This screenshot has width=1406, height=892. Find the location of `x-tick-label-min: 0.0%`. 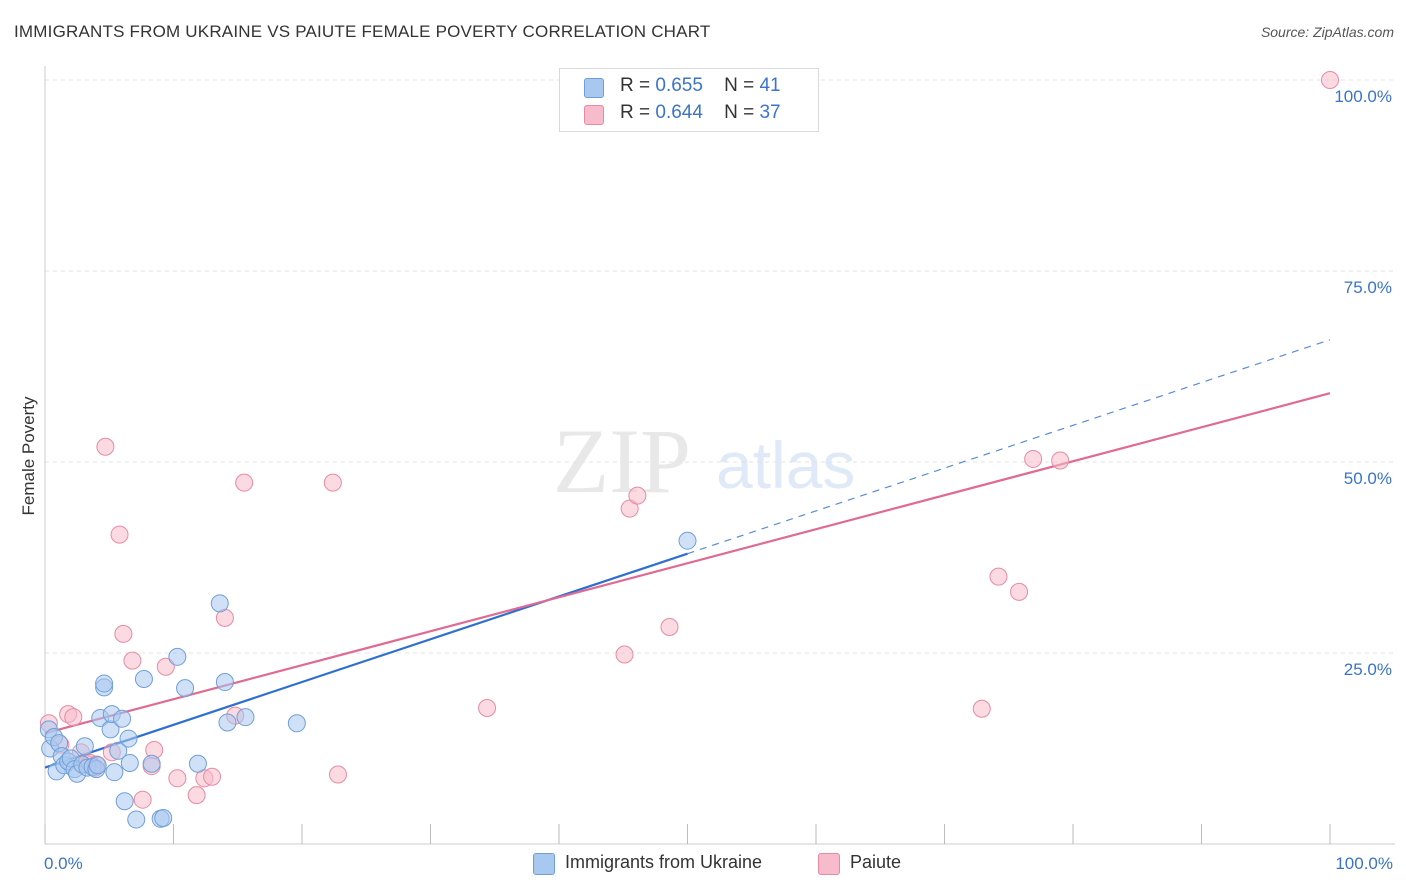

x-tick-label-min: 0.0% is located at coordinates (63, 863).